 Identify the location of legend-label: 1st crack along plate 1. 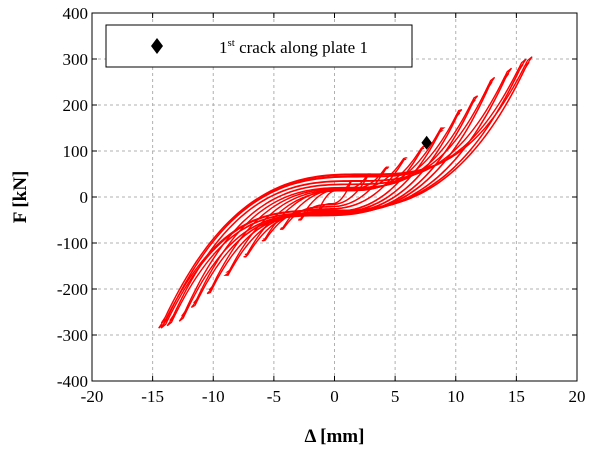
(293, 47).